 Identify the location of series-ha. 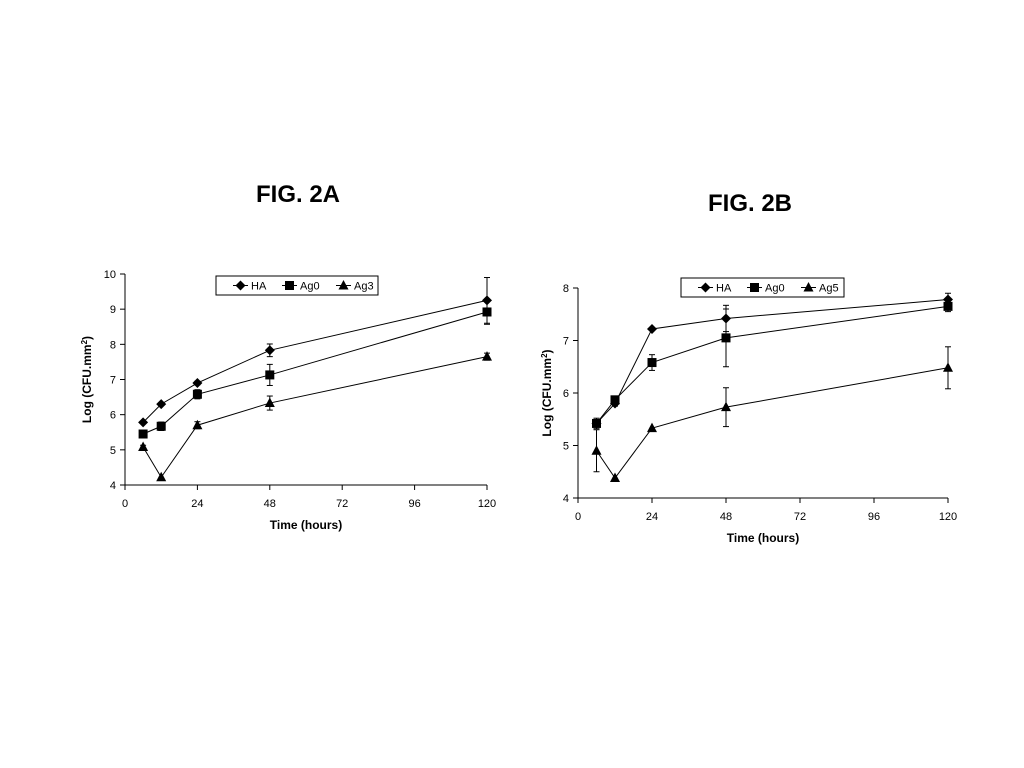
(315, 352).